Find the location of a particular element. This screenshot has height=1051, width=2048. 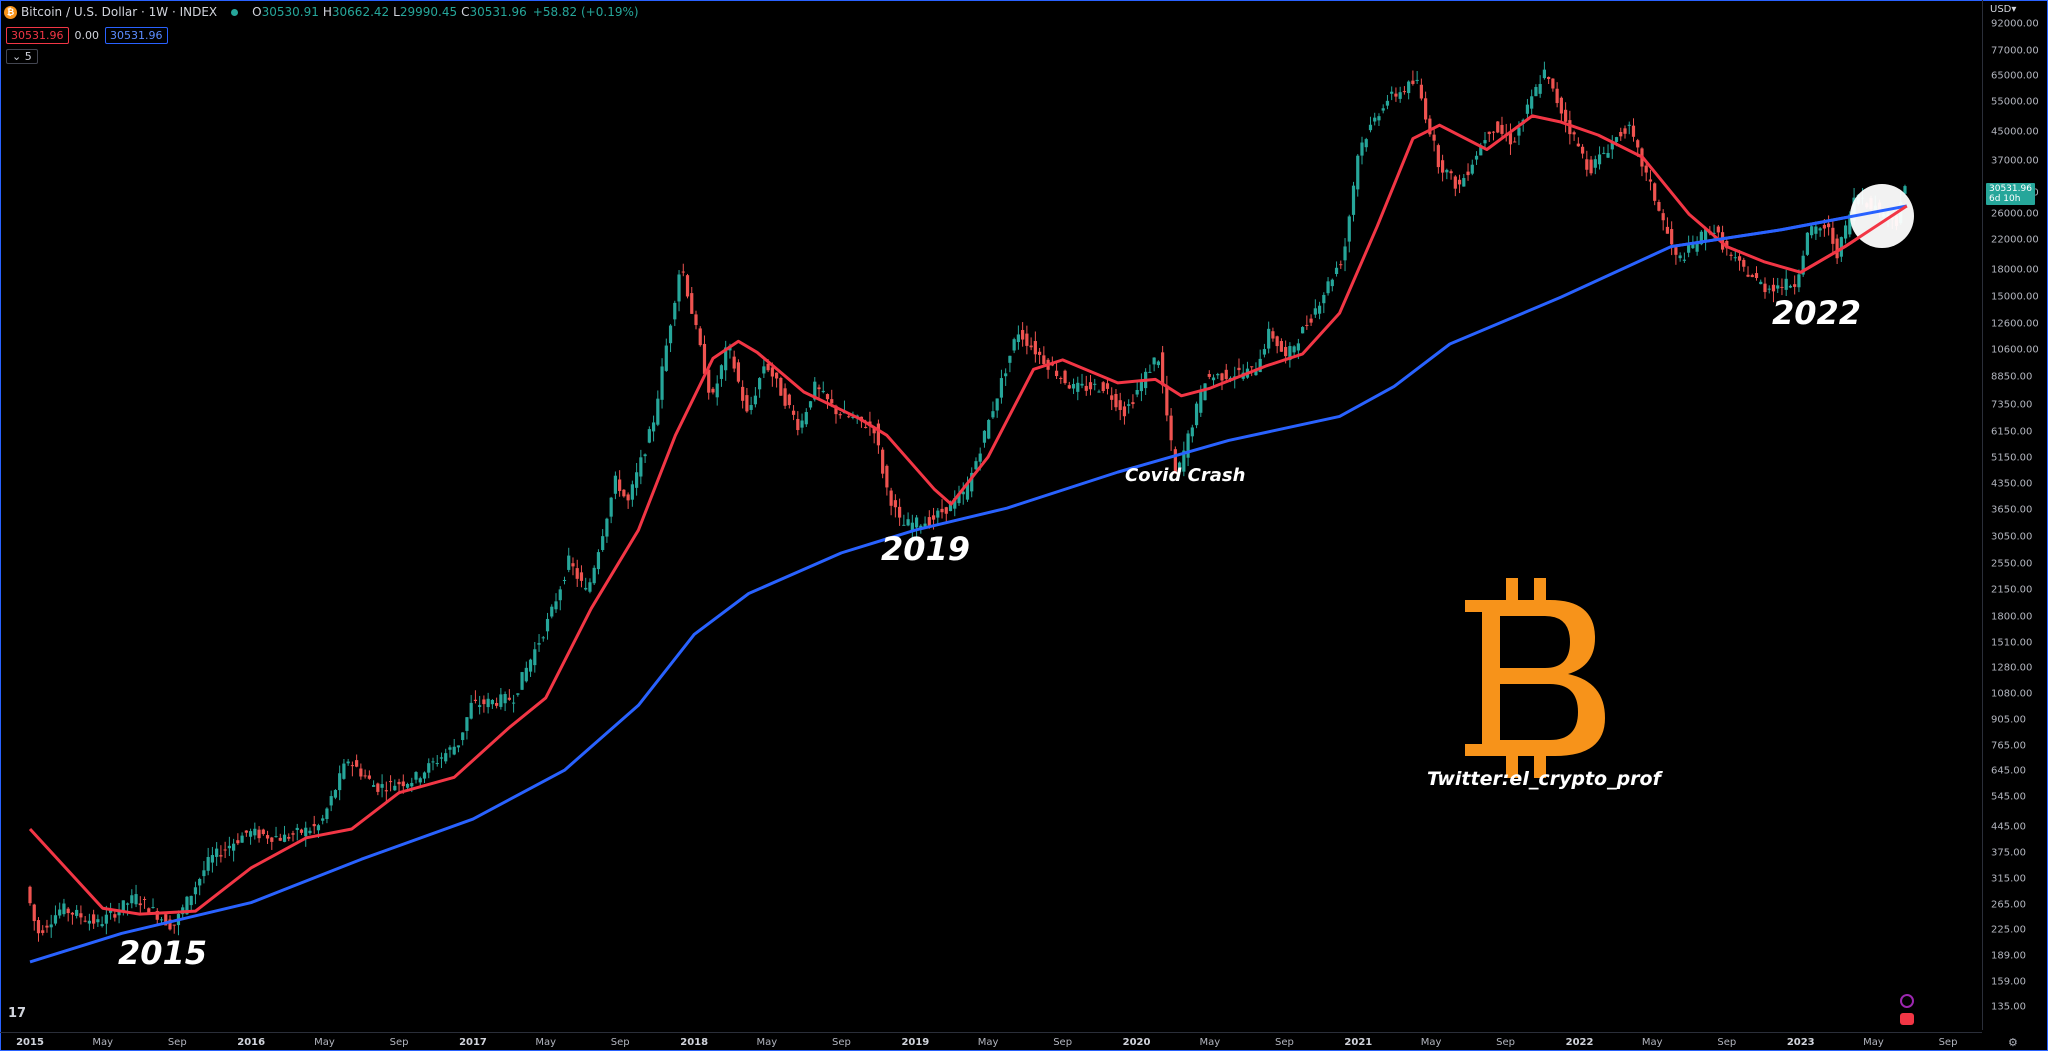

annotation-2015: 2015 is located at coordinates (163, 953).